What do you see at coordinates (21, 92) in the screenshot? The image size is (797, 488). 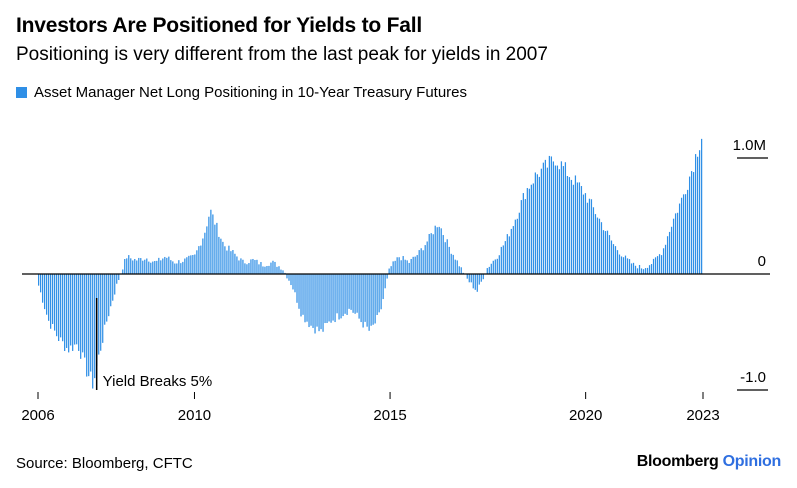 I see `legend-swatch` at bounding box center [21, 92].